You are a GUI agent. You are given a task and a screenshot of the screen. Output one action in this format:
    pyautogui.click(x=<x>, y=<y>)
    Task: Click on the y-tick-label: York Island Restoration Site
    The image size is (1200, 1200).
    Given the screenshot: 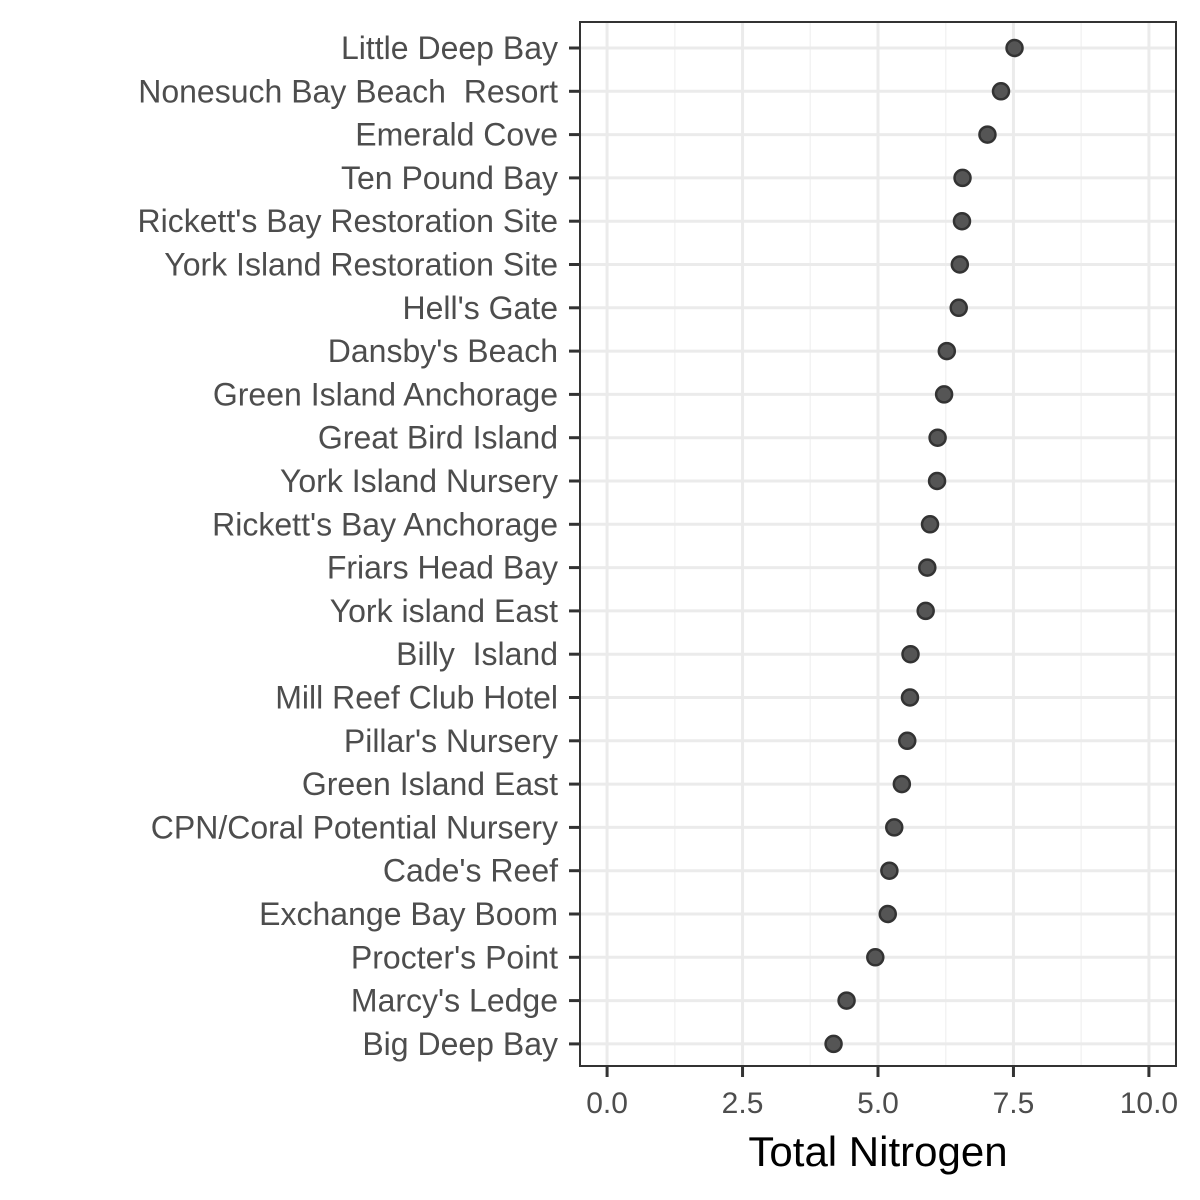 What is the action you would take?
    pyautogui.click(x=361, y=265)
    